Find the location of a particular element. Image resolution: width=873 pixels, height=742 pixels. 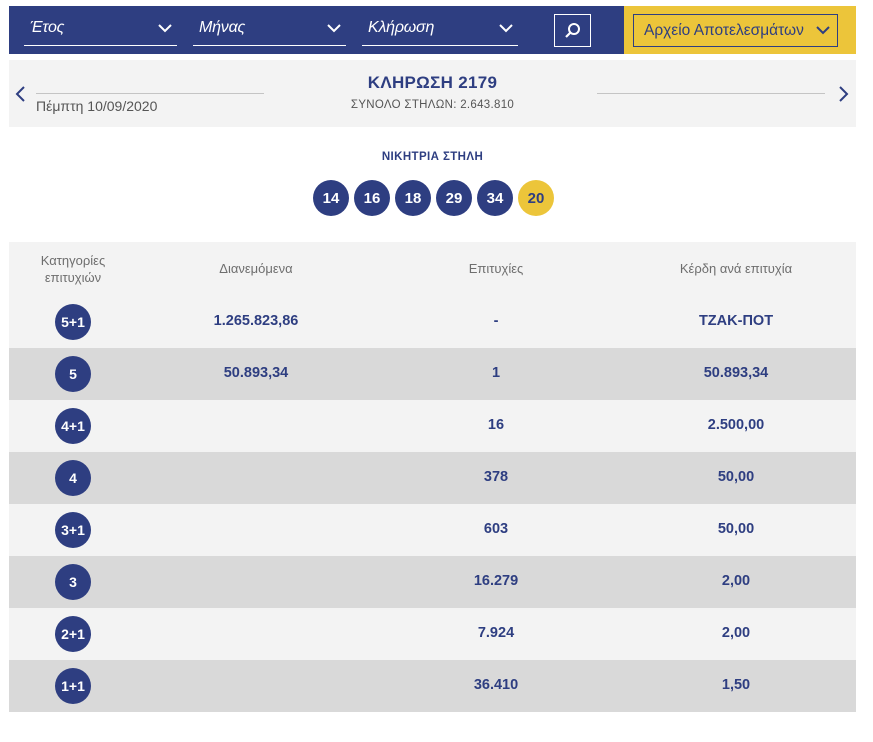

search-button is located at coordinates (572, 30).